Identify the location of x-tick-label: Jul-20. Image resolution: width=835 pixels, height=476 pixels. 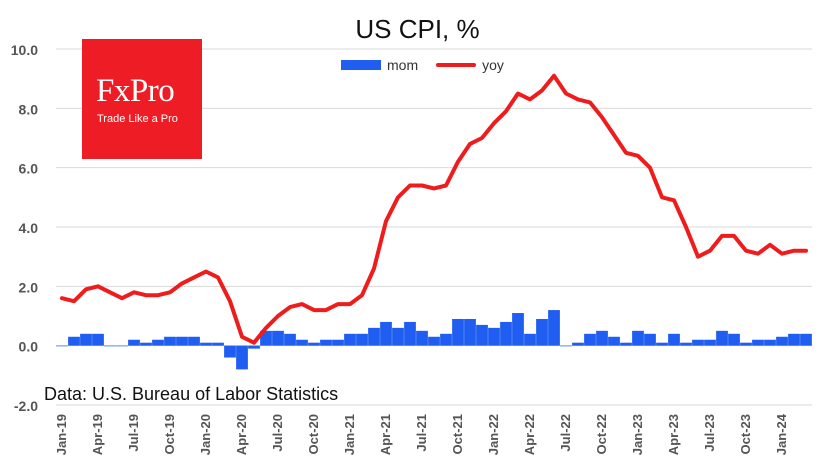
(277, 433).